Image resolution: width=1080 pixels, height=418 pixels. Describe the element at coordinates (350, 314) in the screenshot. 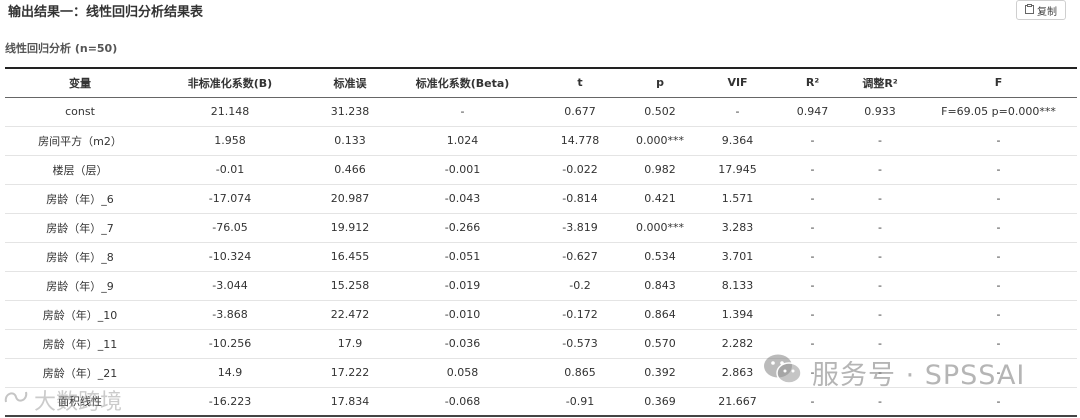

I see `table-cell: 22.472` at that location.